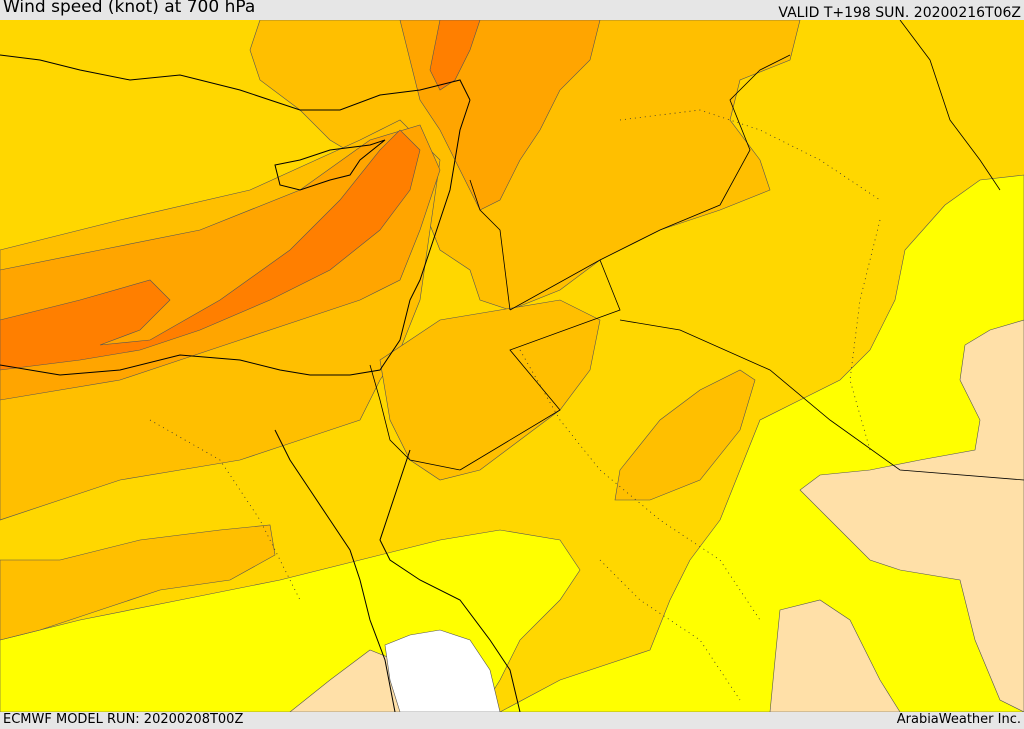 The image size is (1024, 729). Describe the element at coordinates (123, 719) in the screenshot. I see `model-run-label: ECMWF MODEL RUN: 20200208T00Z` at that location.